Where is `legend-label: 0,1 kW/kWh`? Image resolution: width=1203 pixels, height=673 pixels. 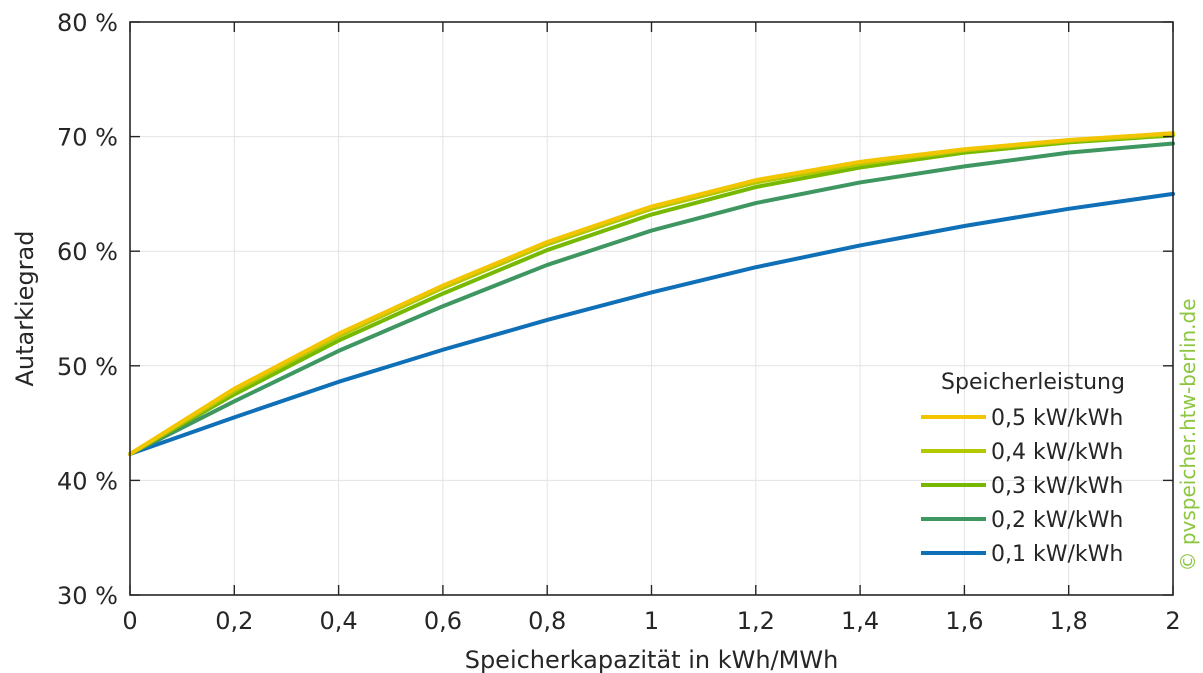 legend-label: 0,1 kW/kWh is located at coordinates (1057, 554).